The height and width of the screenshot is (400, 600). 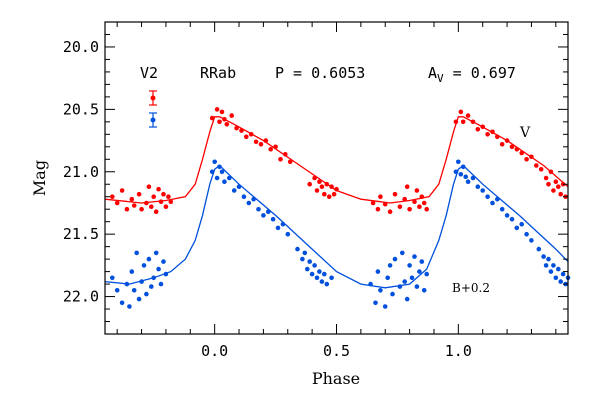 What do you see at coordinates (81, 109) in the screenshot?
I see `y-tick-label: 20.5` at bounding box center [81, 109].